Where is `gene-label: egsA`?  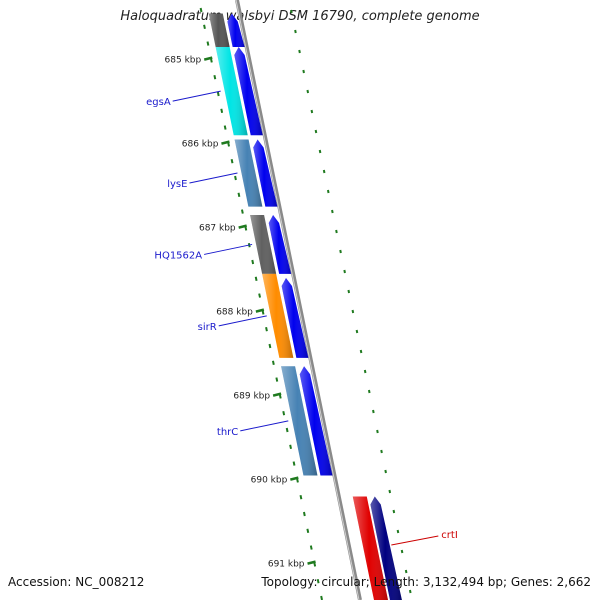
gene-label: egsA is located at coordinates (158, 102).